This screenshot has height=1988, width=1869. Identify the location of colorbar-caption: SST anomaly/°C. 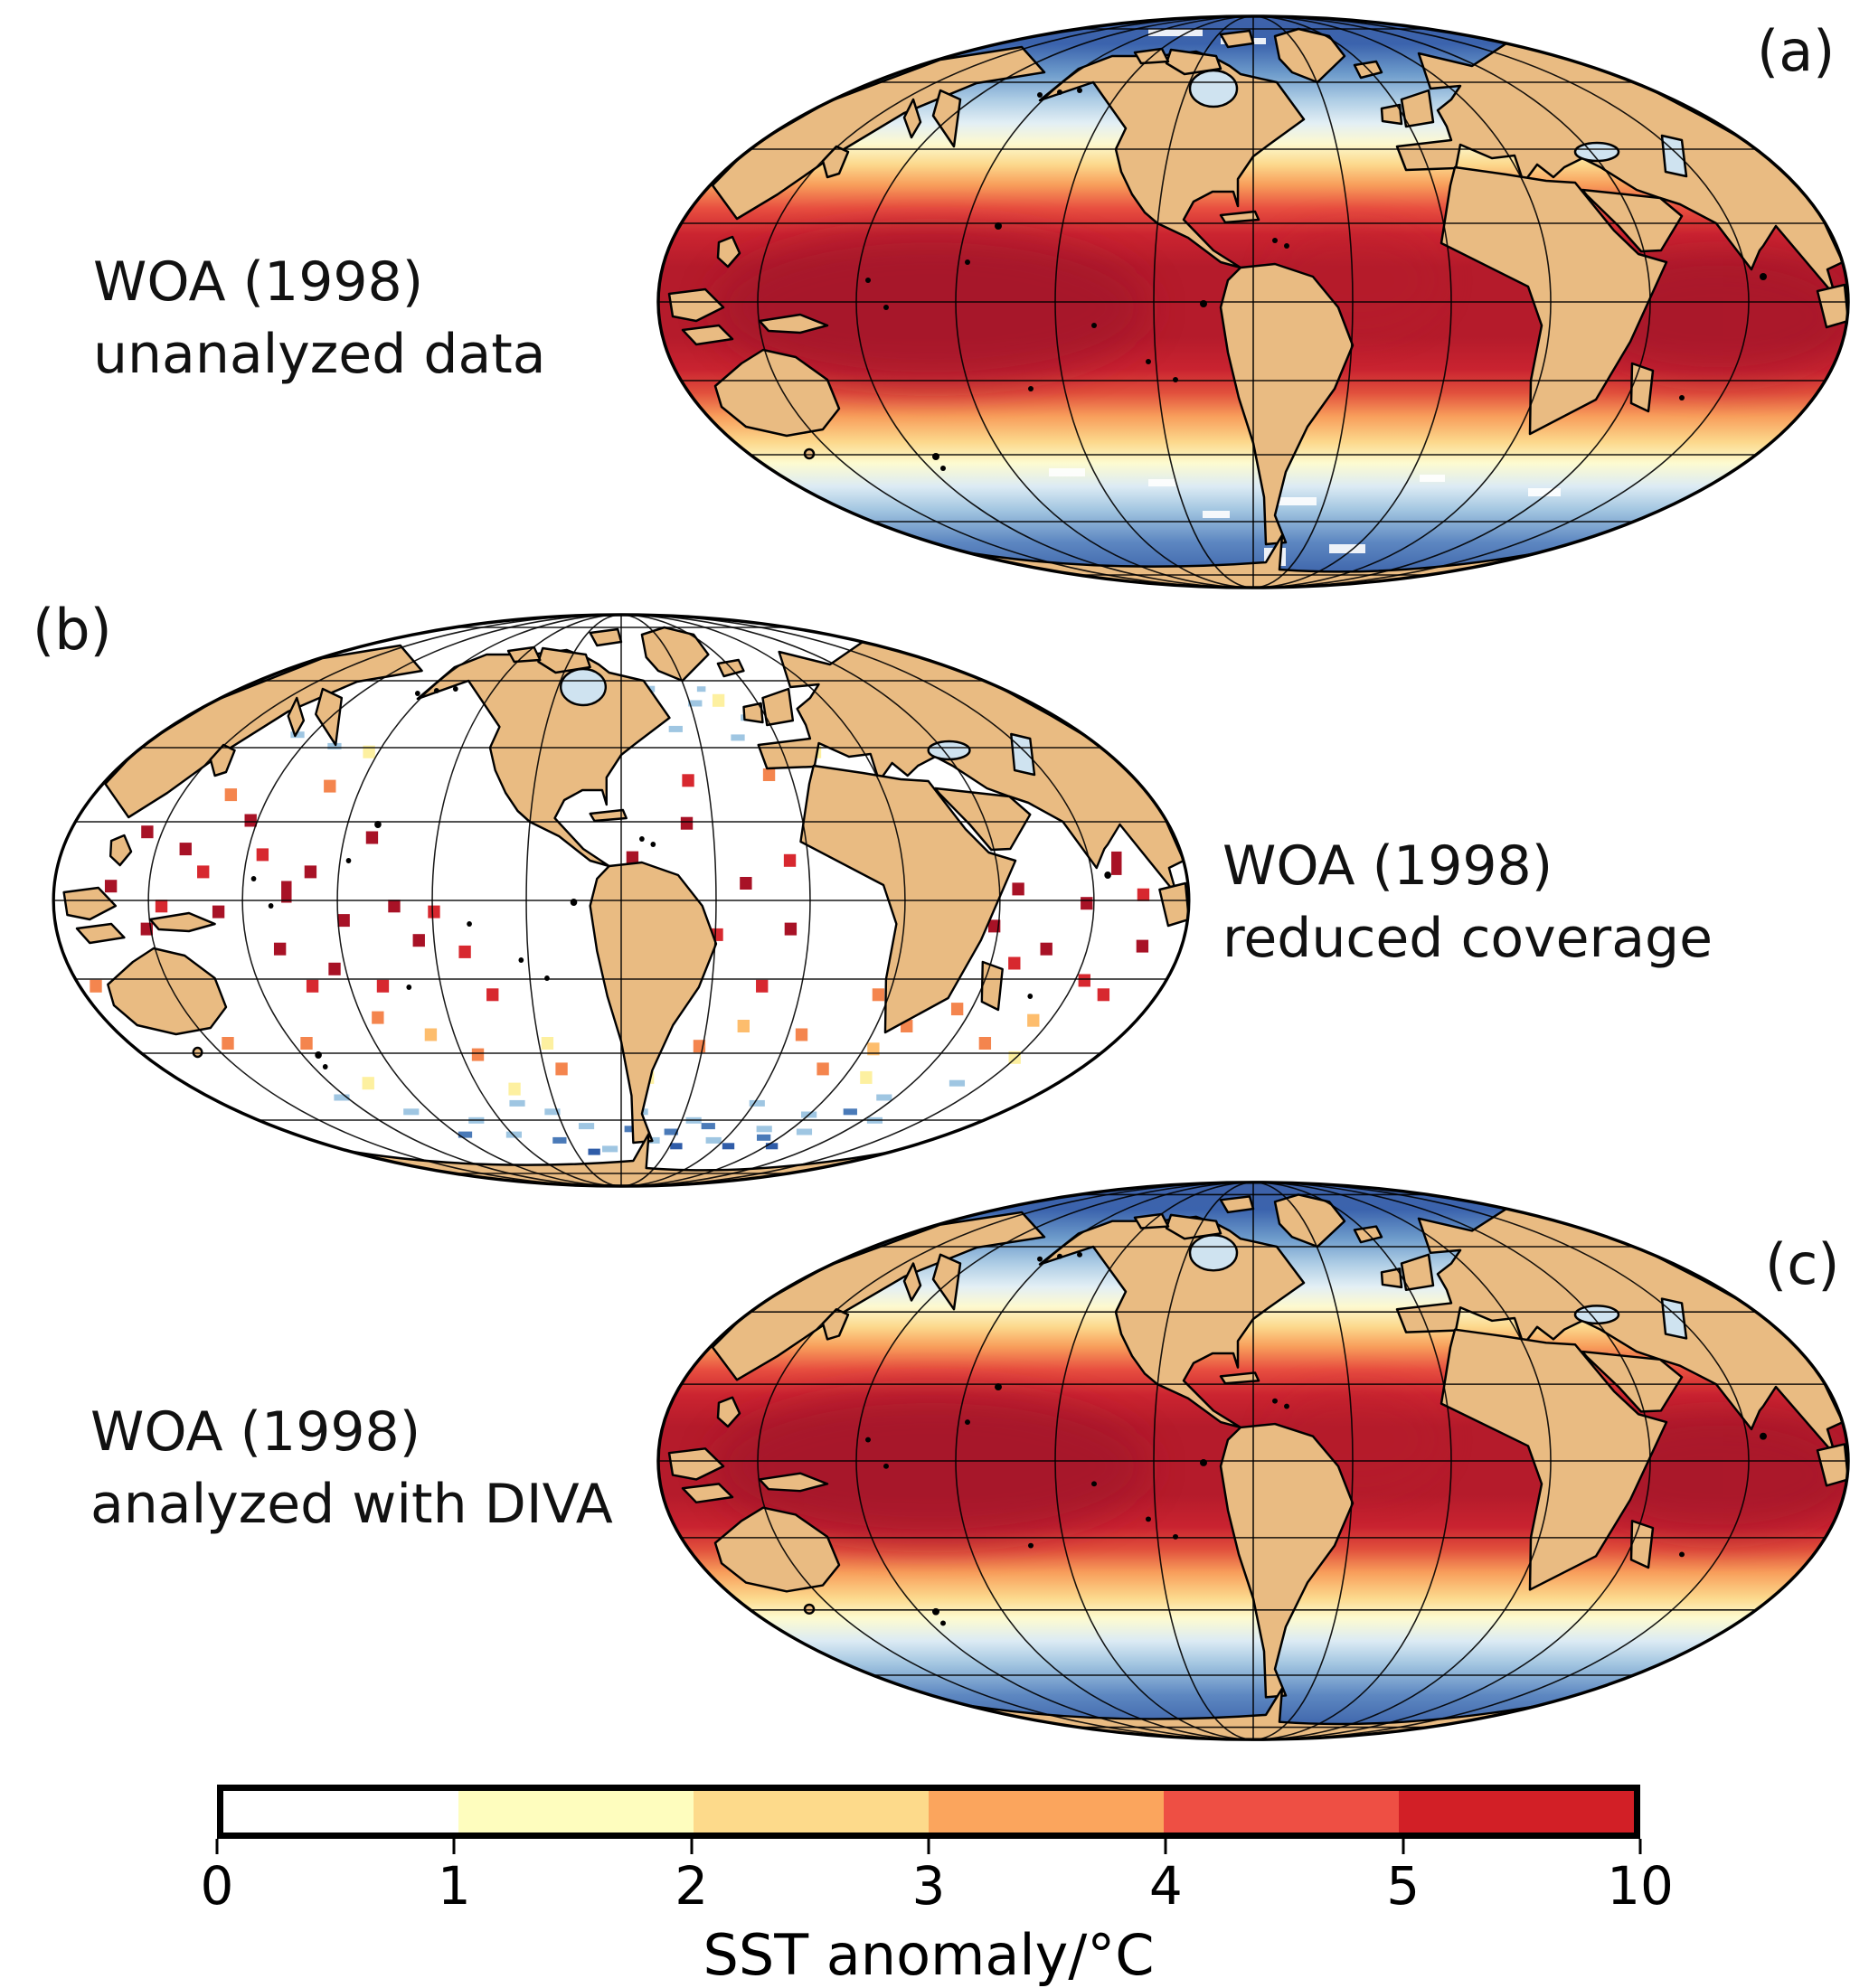
(929, 1955).